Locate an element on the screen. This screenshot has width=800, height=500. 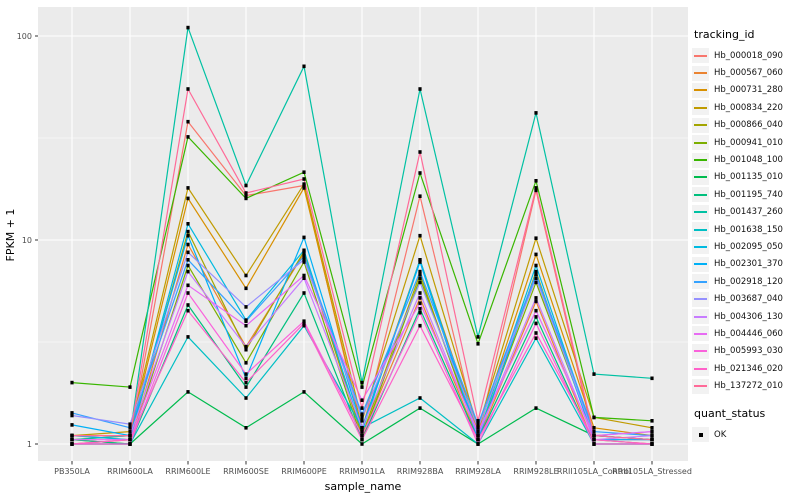
legend-item-Hb_003687_040: Hb_003687_040 is located at coordinates (745, 298).